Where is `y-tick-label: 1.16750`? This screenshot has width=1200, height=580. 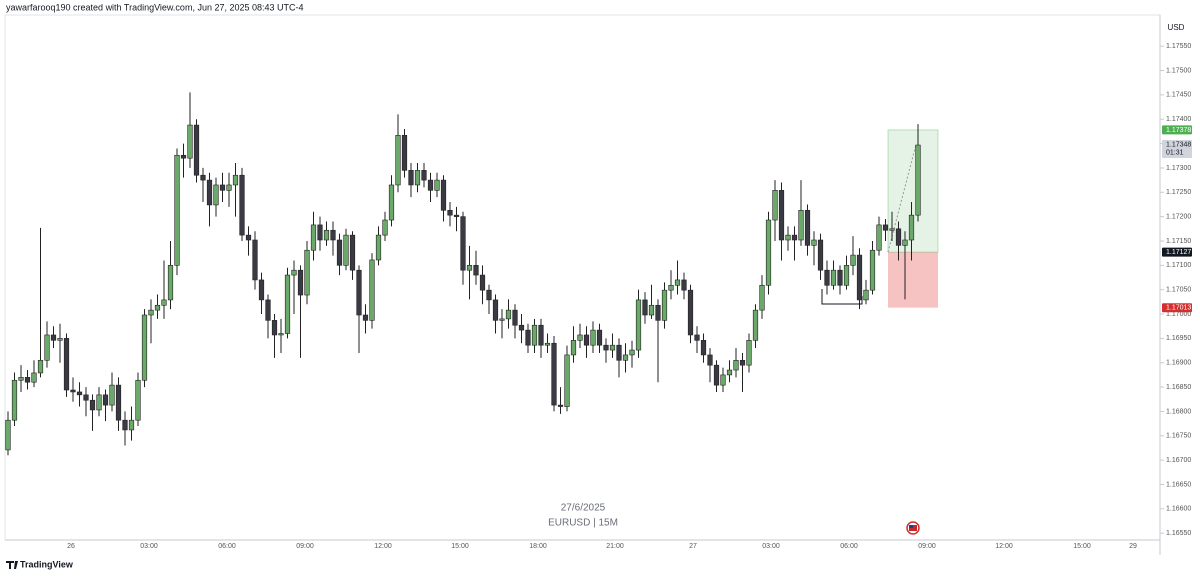
y-tick-label: 1.16750 is located at coordinates (1178, 436).